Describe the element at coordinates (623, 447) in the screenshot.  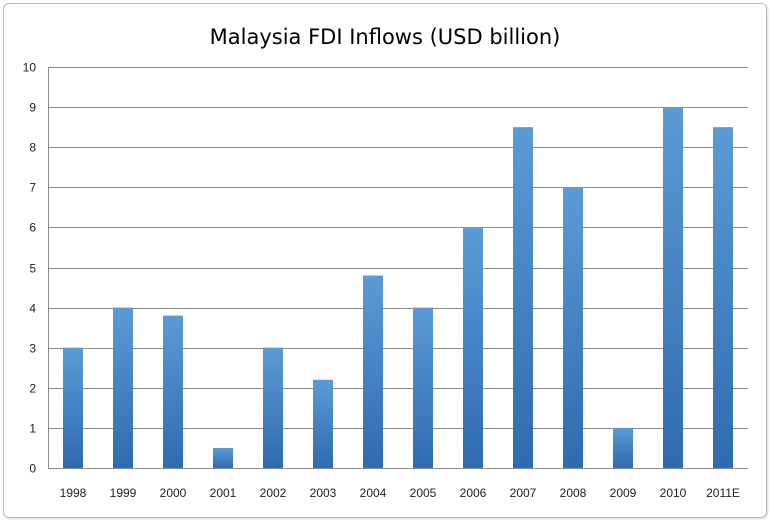
I see `bar-2009` at that location.